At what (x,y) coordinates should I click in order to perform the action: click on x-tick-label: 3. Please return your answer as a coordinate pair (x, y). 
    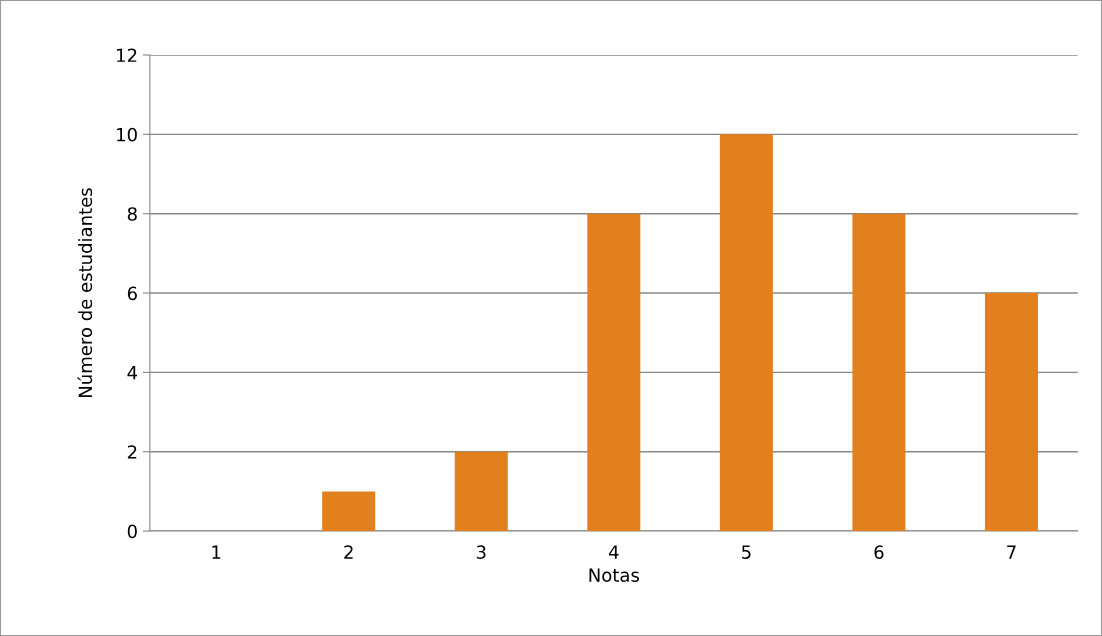
    Looking at the image, I should click on (481, 552).